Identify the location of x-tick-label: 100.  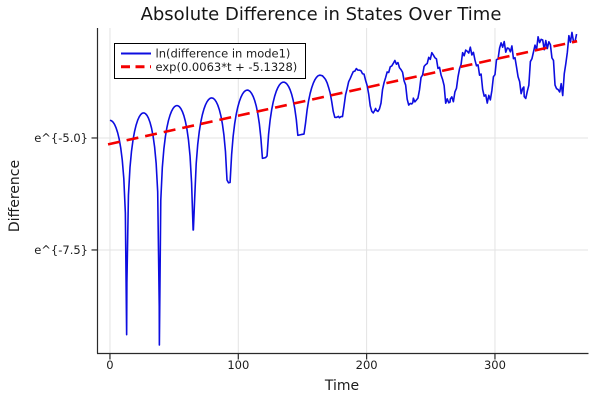
(238, 365).